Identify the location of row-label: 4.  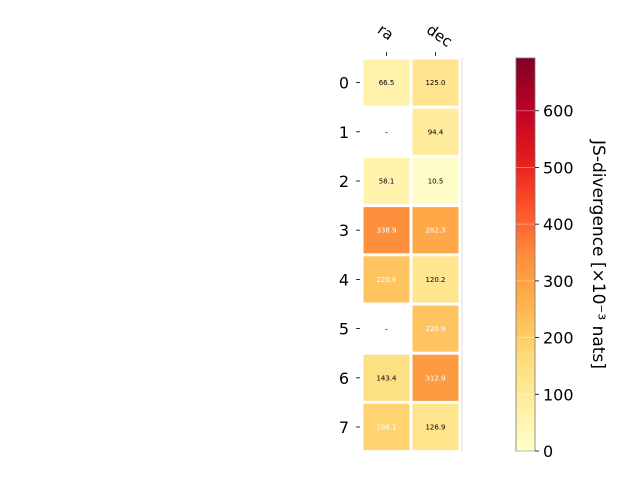
(344, 279).